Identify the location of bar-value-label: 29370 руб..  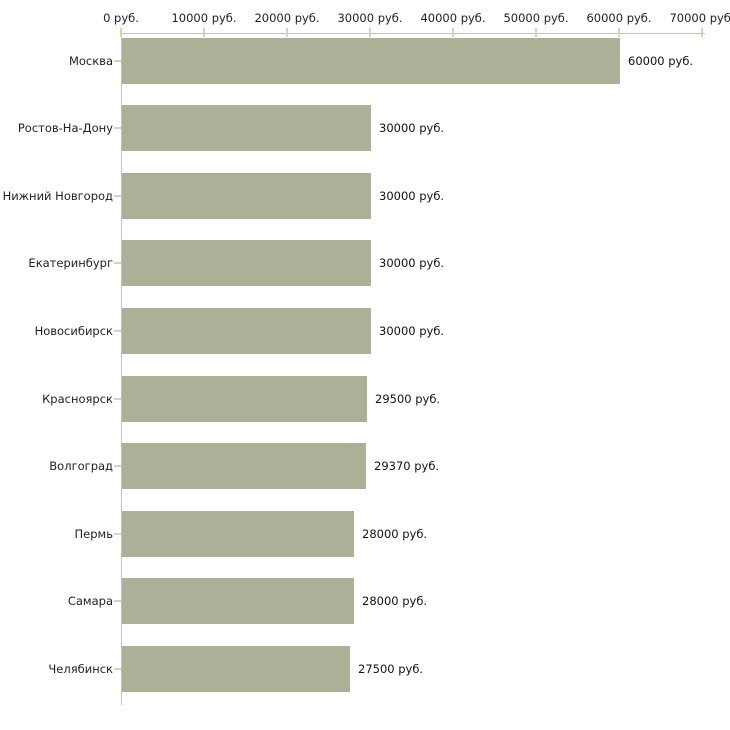
(407, 466).